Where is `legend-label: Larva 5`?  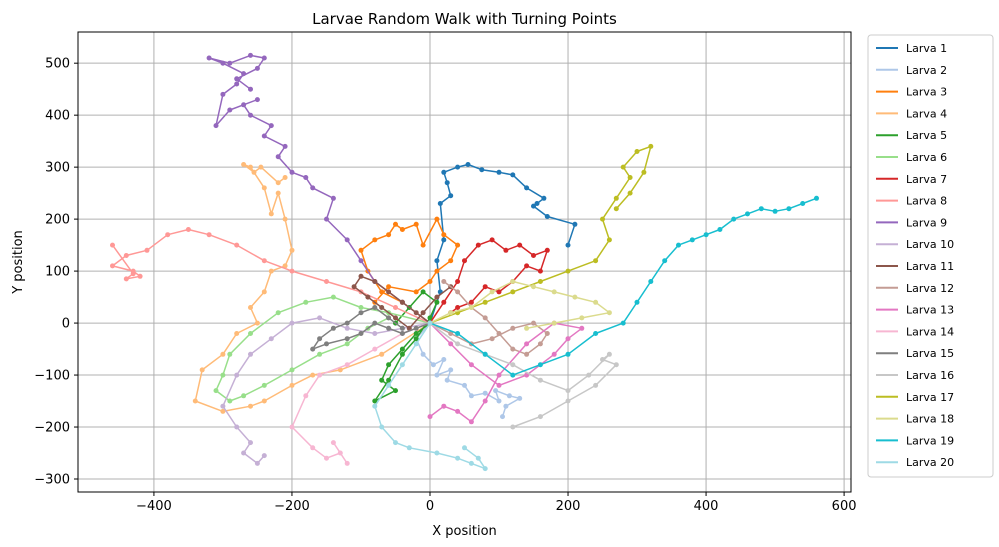 legend-label: Larva 5 is located at coordinates (926, 135).